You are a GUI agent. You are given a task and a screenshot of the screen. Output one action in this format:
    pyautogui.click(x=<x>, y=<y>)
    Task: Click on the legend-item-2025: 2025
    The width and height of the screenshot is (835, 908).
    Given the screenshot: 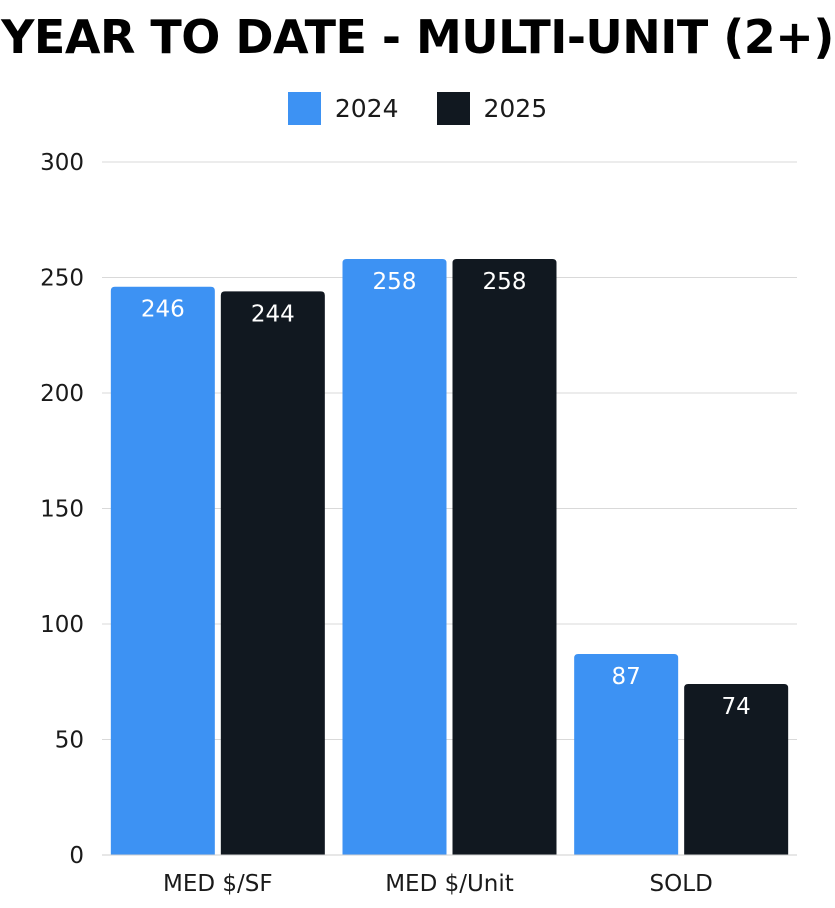 What is the action you would take?
    pyautogui.click(x=492, y=108)
    